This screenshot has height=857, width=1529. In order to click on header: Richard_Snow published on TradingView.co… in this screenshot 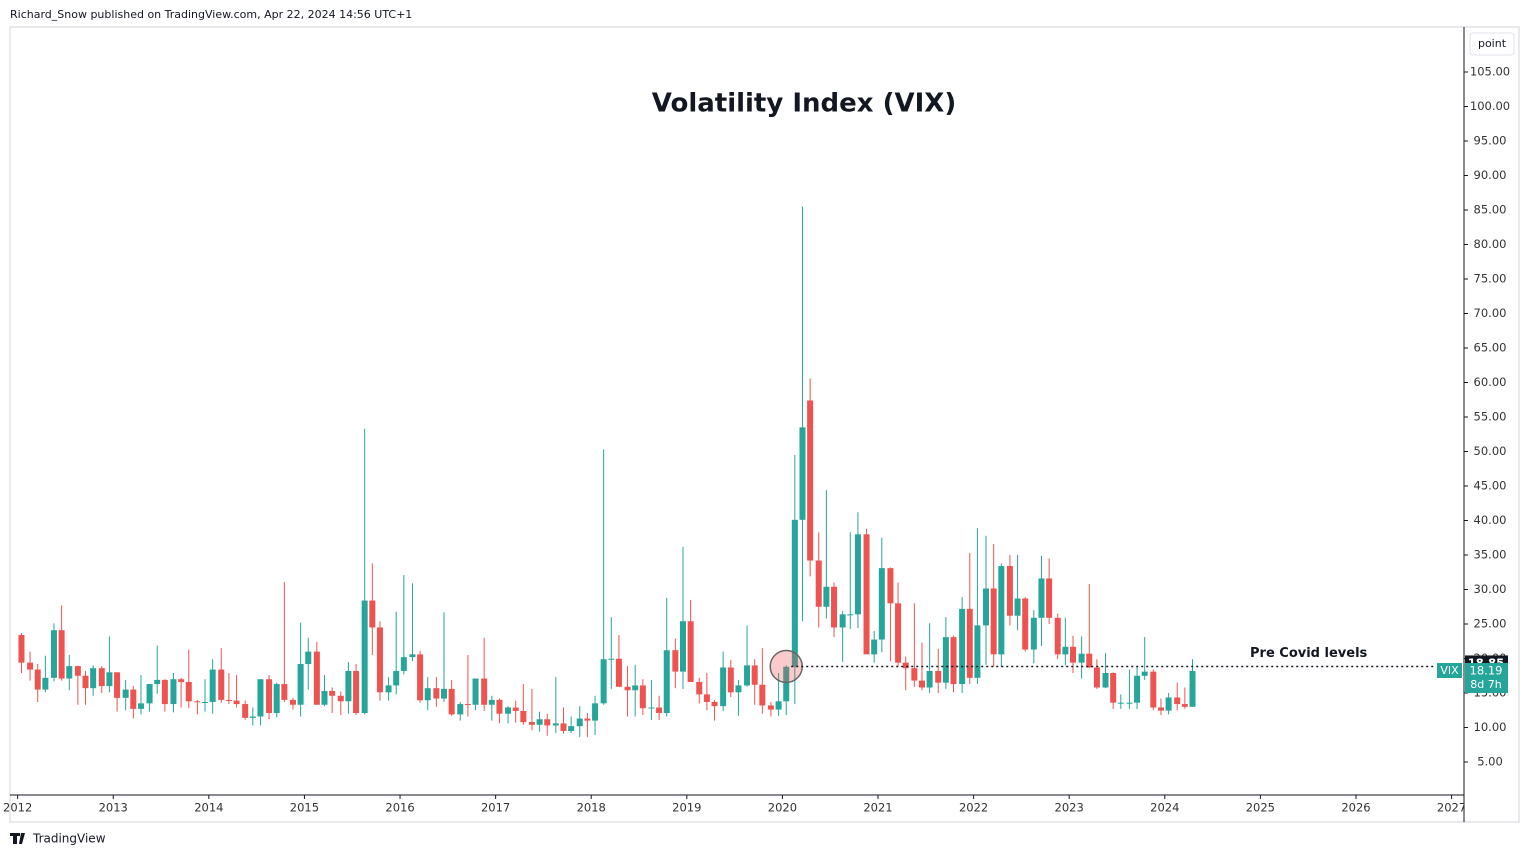, I will do `click(211, 14)`.